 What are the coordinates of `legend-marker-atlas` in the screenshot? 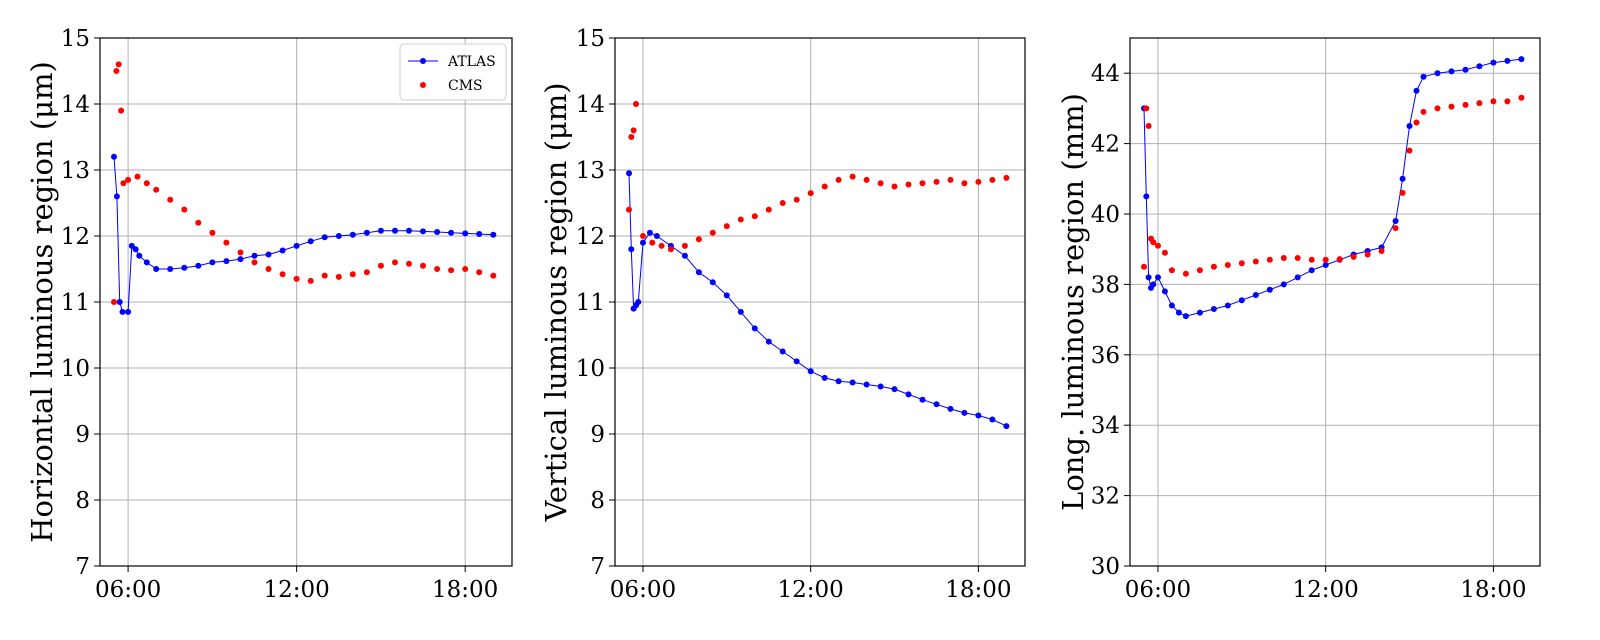 It's located at (423, 61).